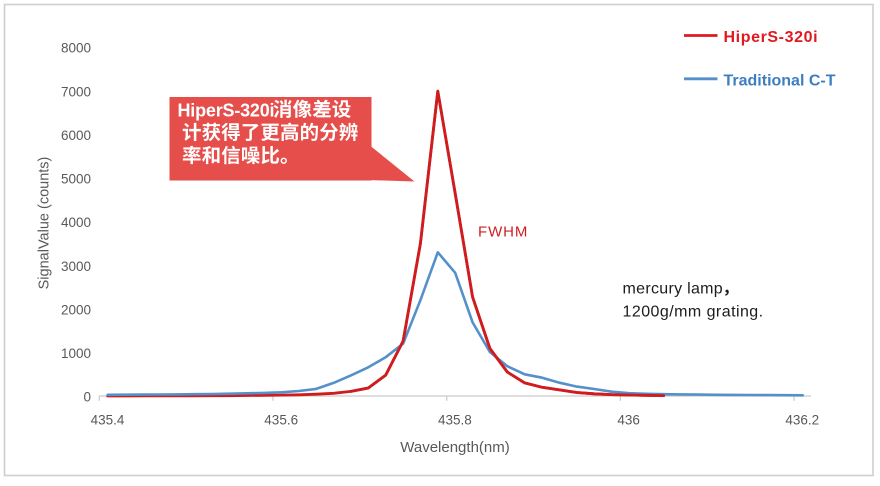  Describe the element at coordinates (628, 420) in the screenshot. I see `svg-text: 436` at that location.